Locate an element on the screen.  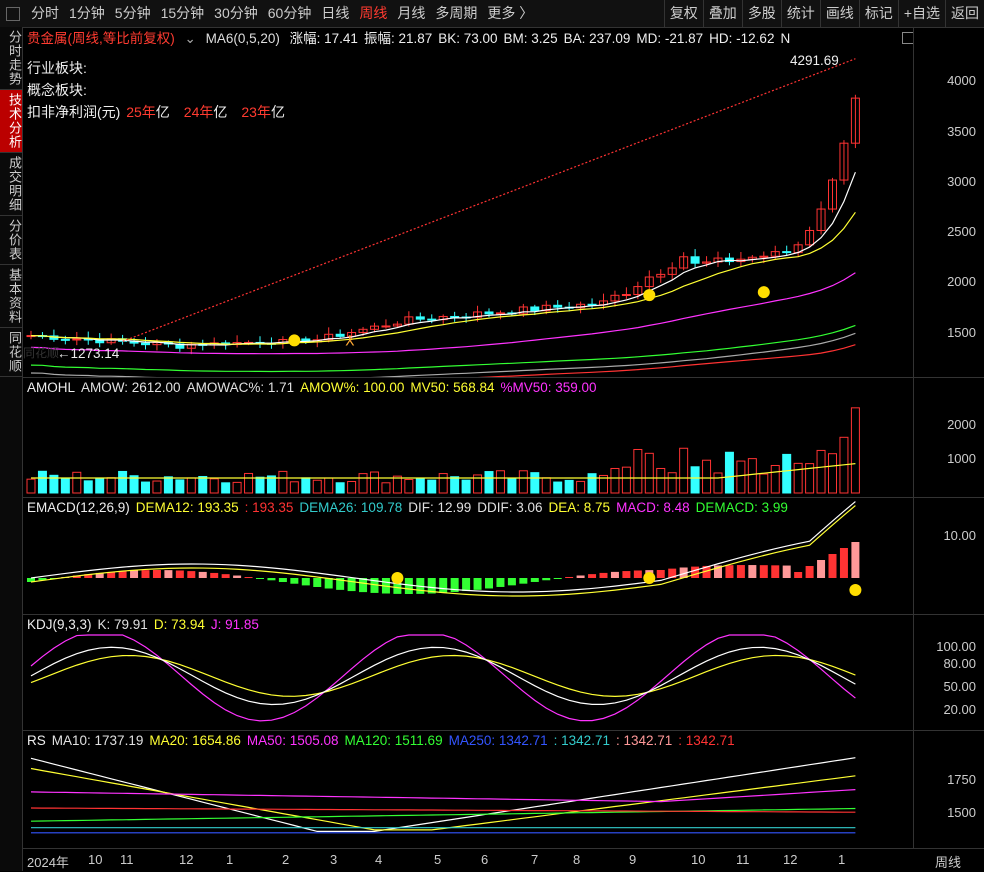
sidebar-item: 同花顺 is located at coordinates (11, 352).